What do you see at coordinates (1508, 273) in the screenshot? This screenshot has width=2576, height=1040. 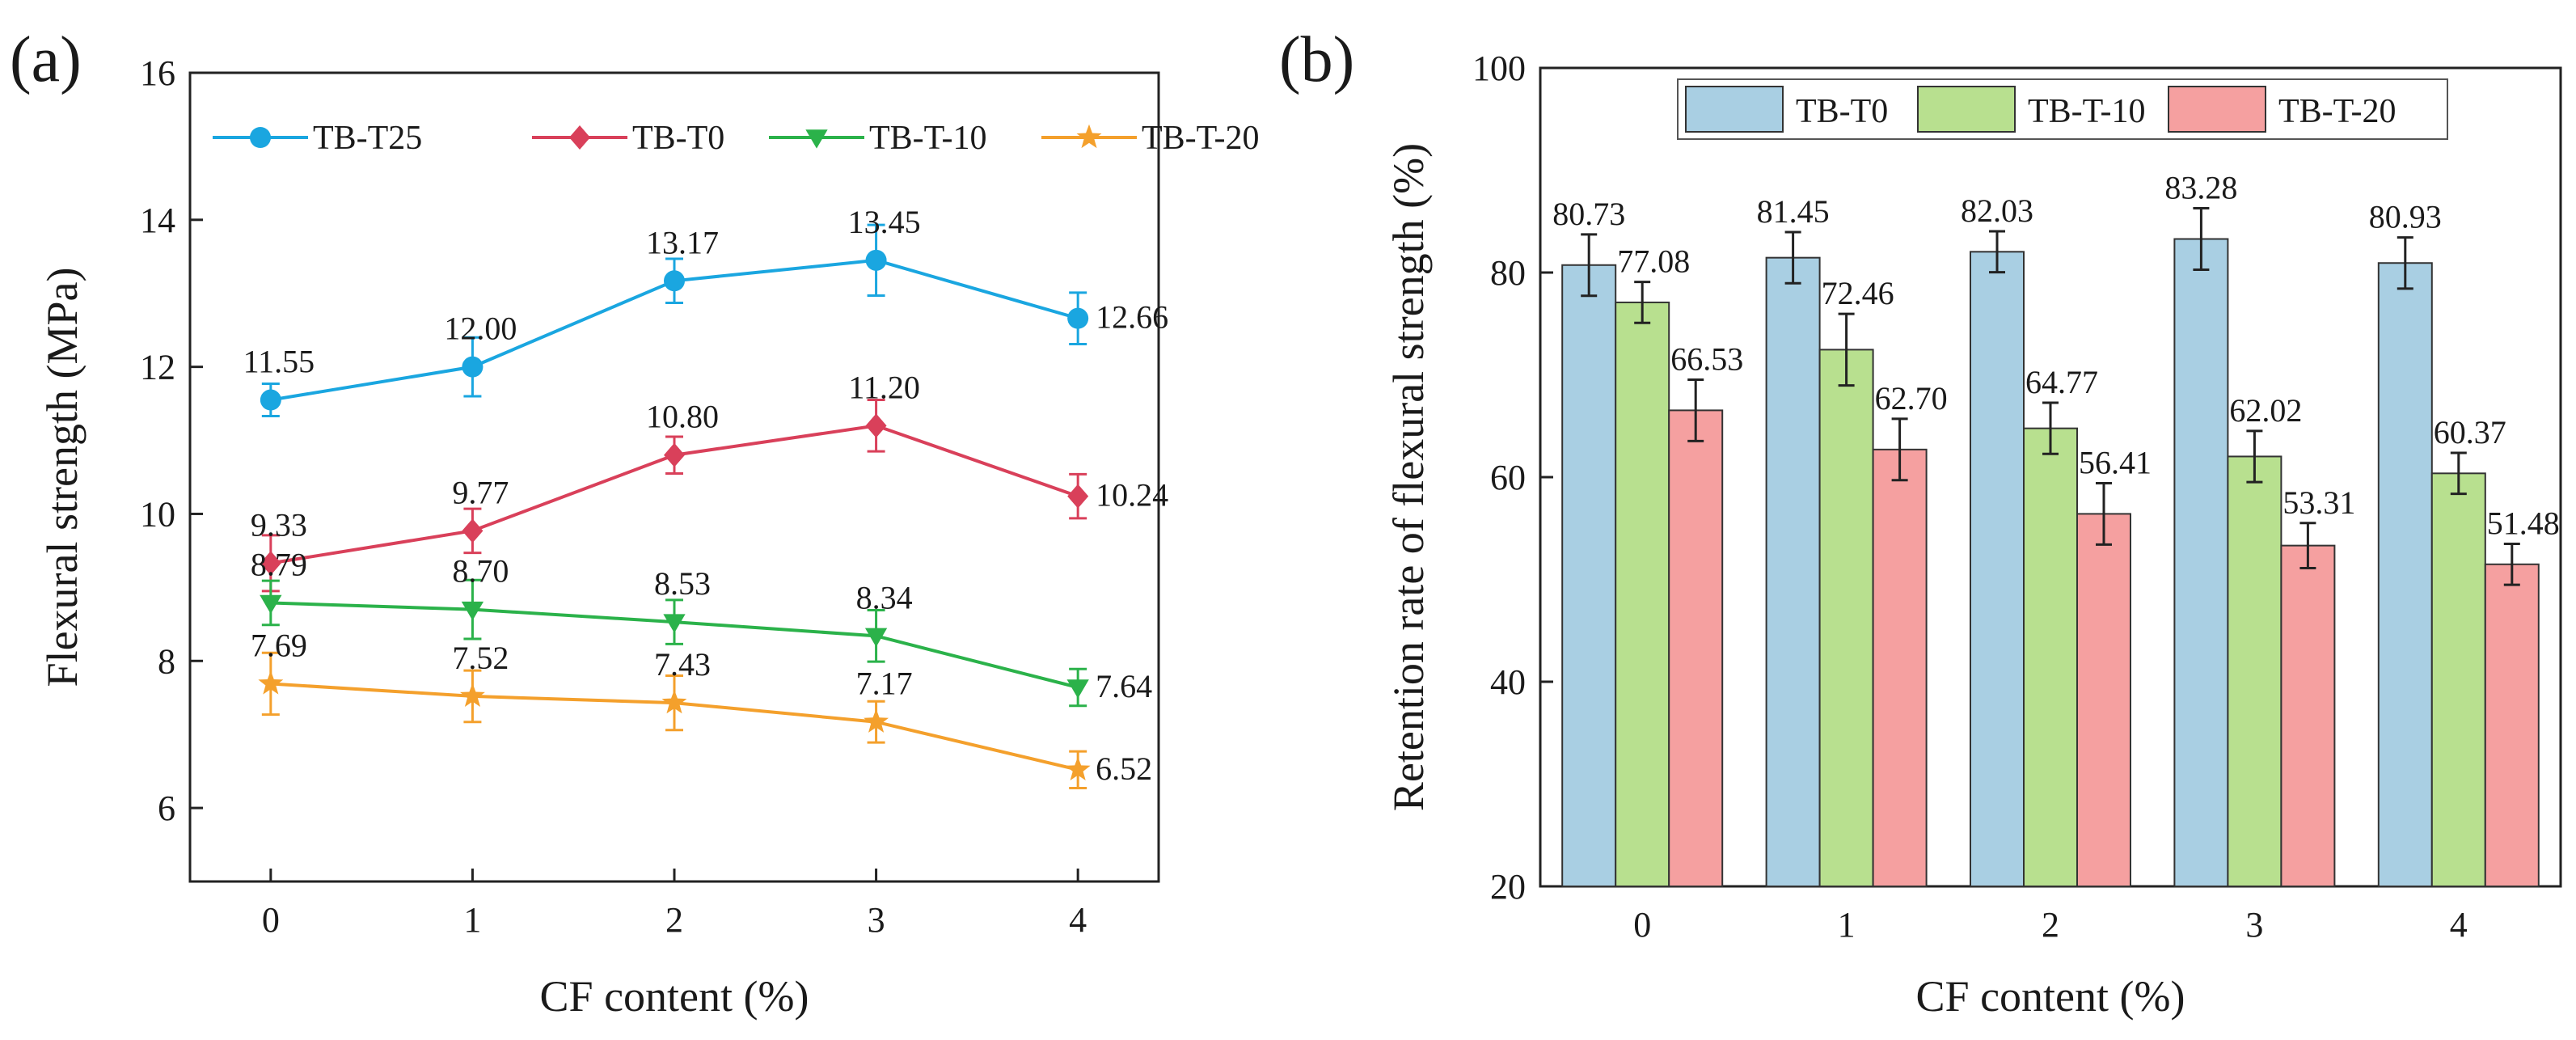 I see `y-tick-label: 80` at bounding box center [1508, 273].